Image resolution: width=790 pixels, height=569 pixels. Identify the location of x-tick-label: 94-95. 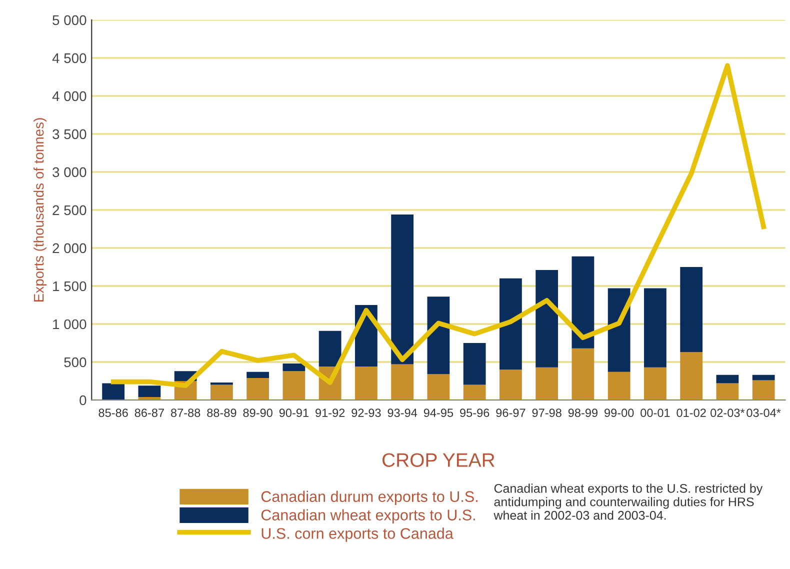
(439, 413).